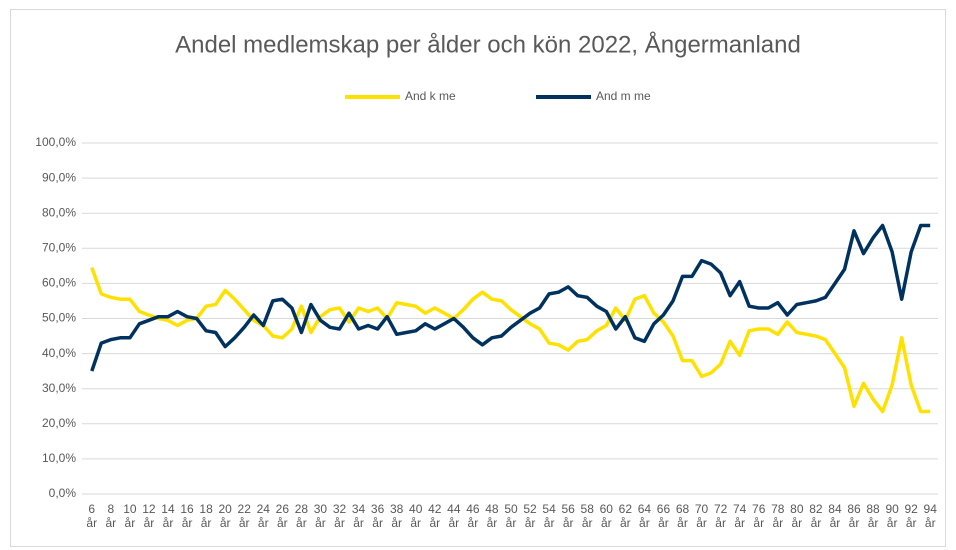  I want to click on x-tick-label: 44 år, so click(454, 516).